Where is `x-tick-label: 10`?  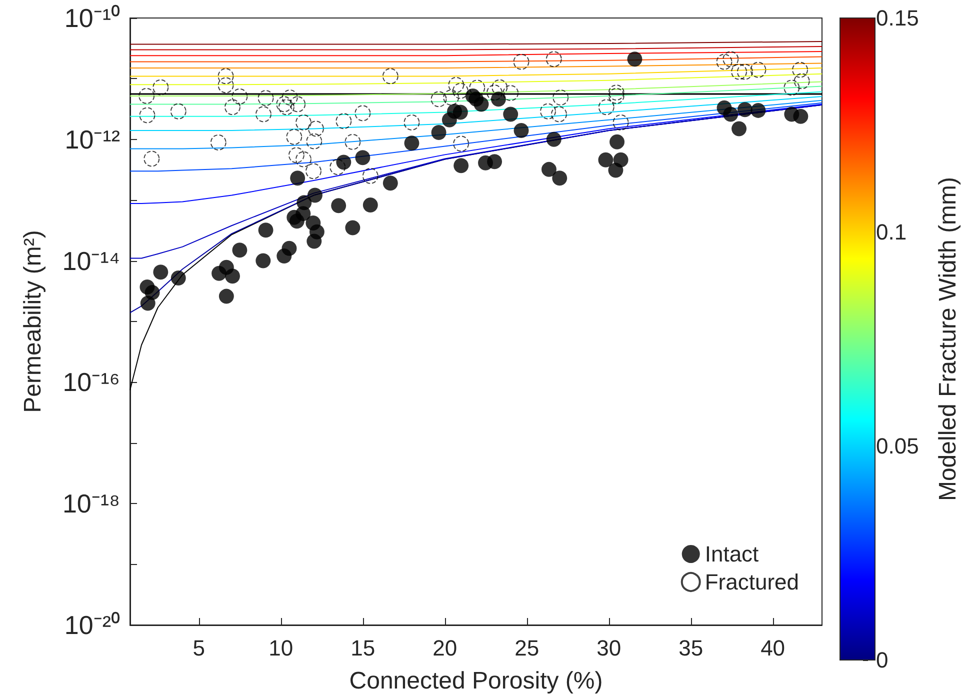
x-tick-label: 10 is located at coordinates (281, 648).